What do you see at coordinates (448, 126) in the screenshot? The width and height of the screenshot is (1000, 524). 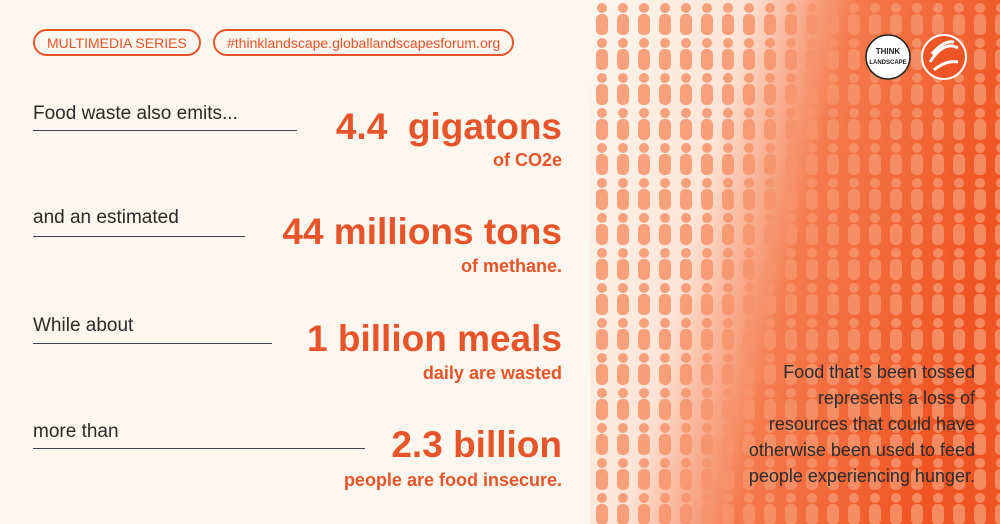 I see `stat-figure: 4.4 gigatons` at bounding box center [448, 126].